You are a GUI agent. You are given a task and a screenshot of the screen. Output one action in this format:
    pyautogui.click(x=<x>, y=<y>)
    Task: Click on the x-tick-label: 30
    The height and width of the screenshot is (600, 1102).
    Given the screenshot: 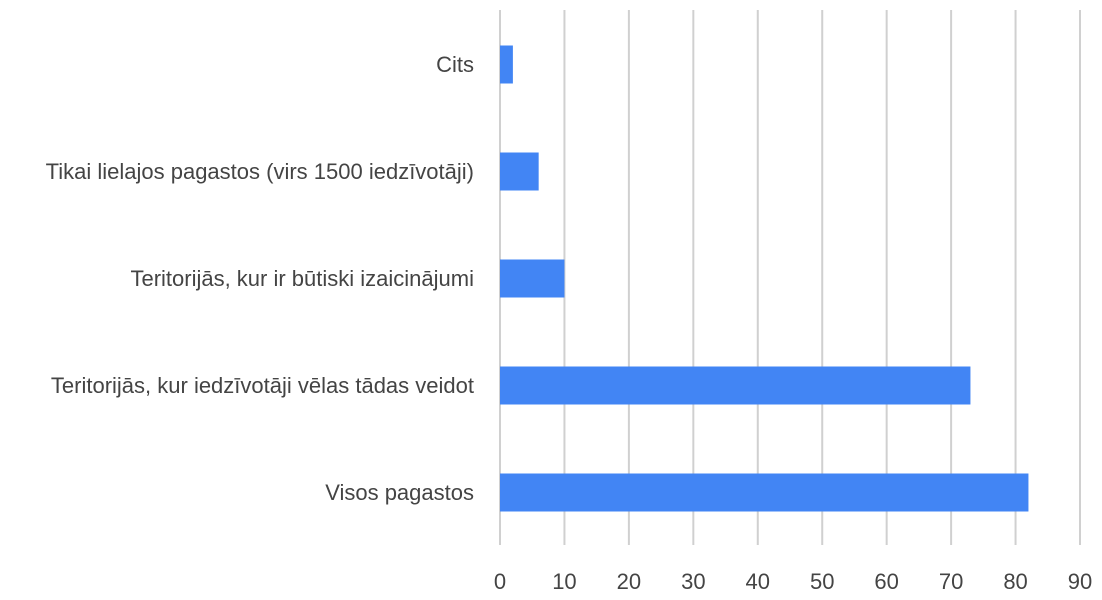 What is the action you would take?
    pyautogui.click(x=693, y=581)
    